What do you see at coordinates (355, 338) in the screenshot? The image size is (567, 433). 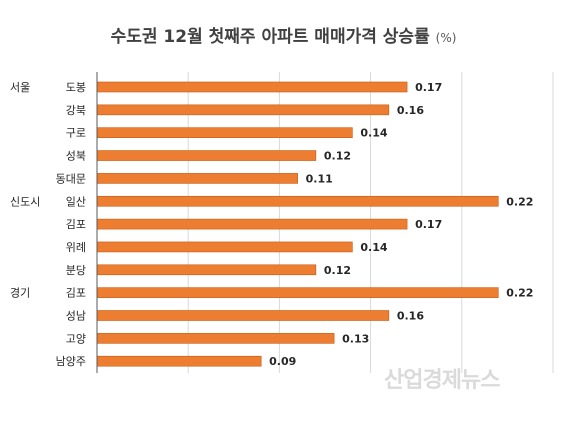 I see `value-label: 0.13` at bounding box center [355, 338].